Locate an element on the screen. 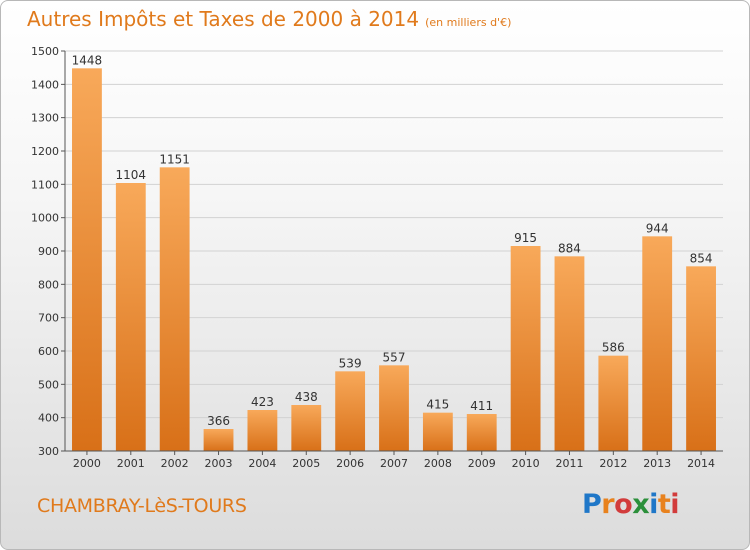 This screenshot has height=550, width=750. title-text: Autres Impôts et Taxes de 2000 à 2014 is located at coordinates (223, 19).